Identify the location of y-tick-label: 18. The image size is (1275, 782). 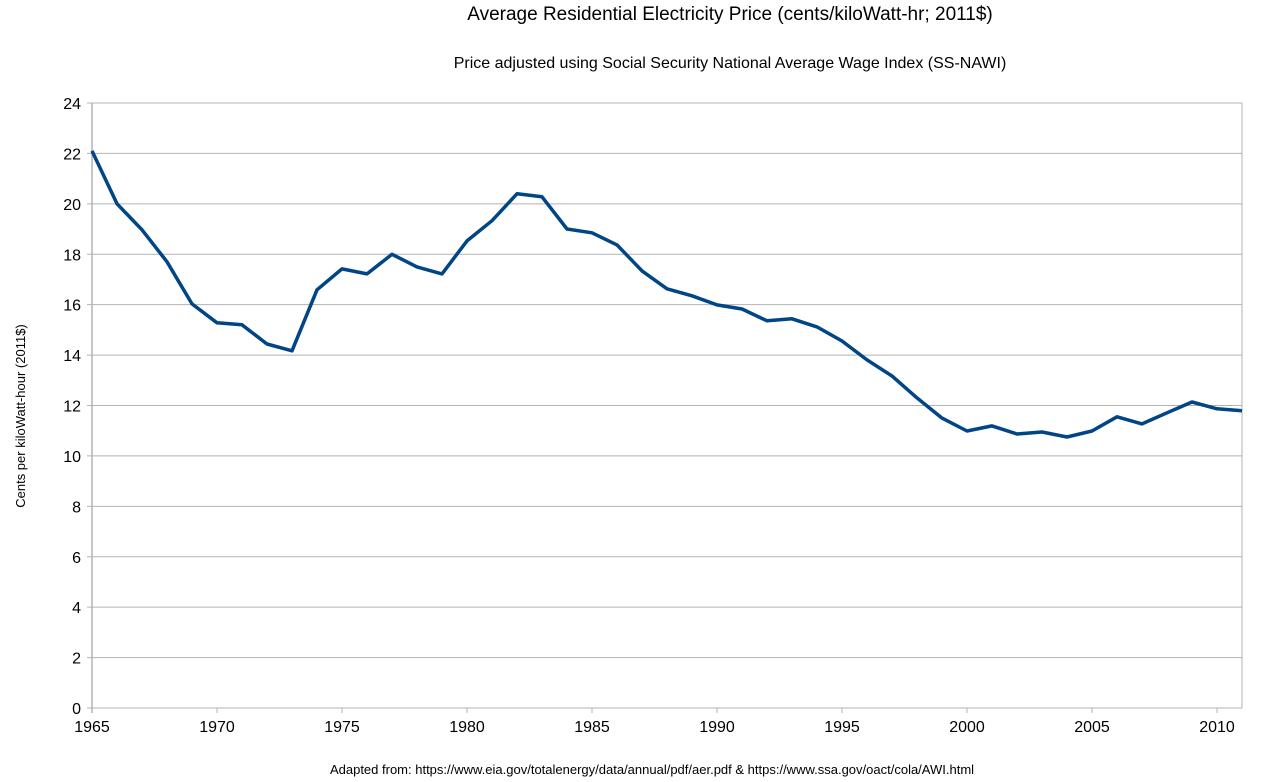
(72, 255).